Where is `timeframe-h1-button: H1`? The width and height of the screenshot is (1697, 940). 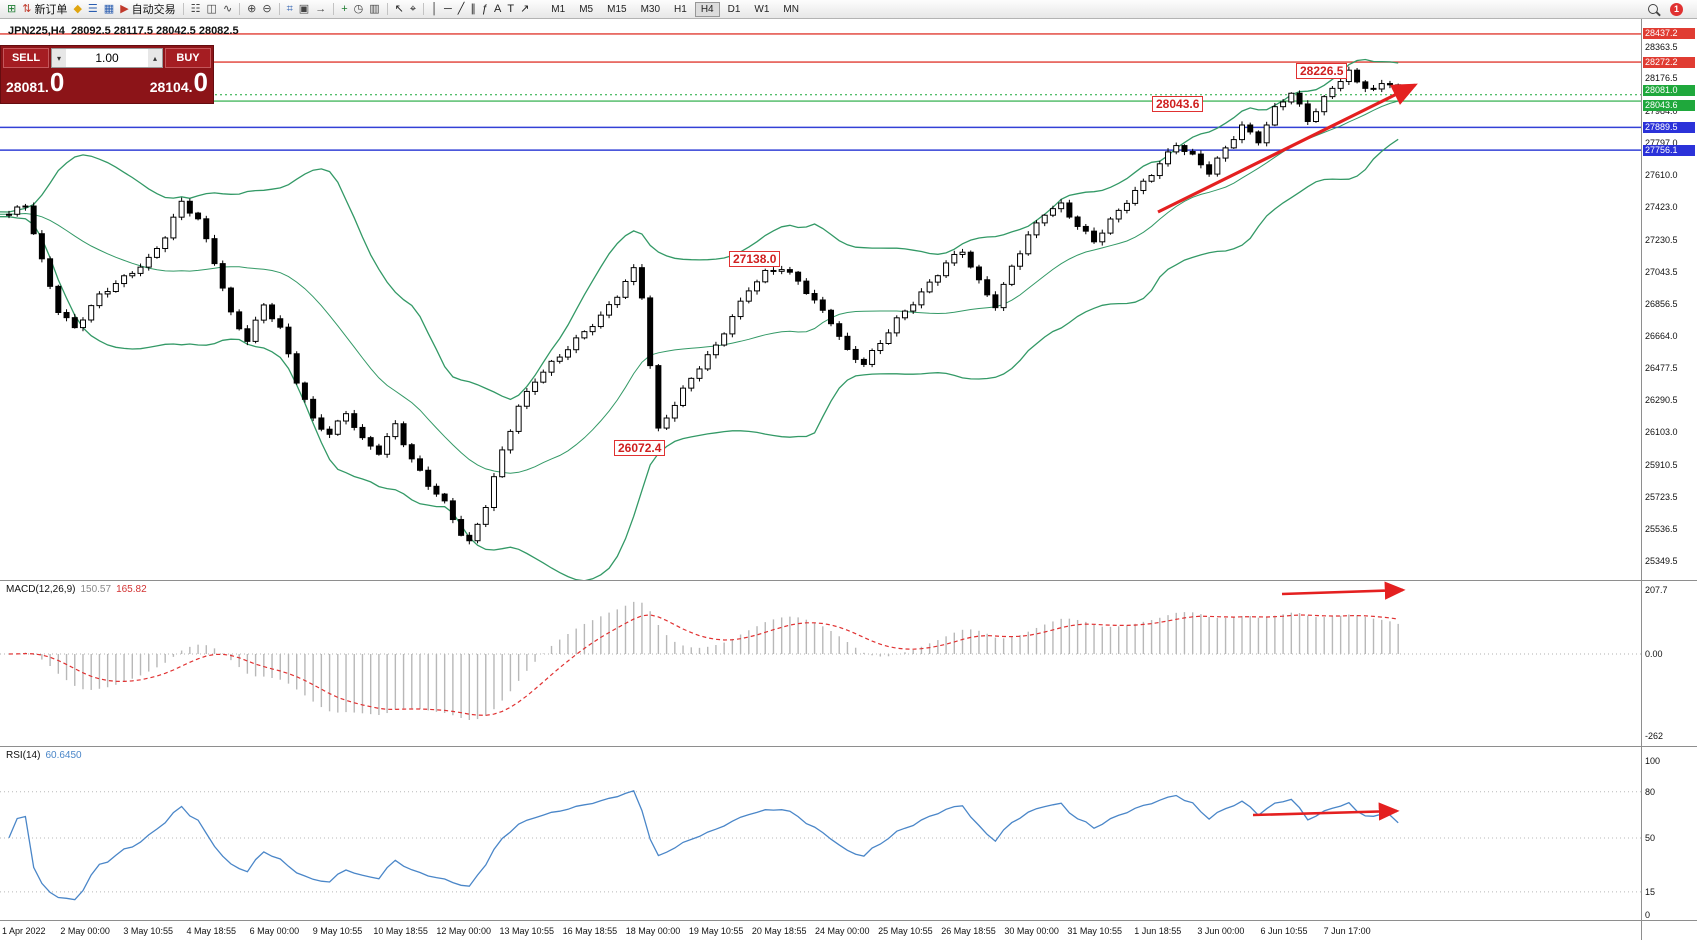 timeframe-h1-button: H1 is located at coordinates (680, 9).